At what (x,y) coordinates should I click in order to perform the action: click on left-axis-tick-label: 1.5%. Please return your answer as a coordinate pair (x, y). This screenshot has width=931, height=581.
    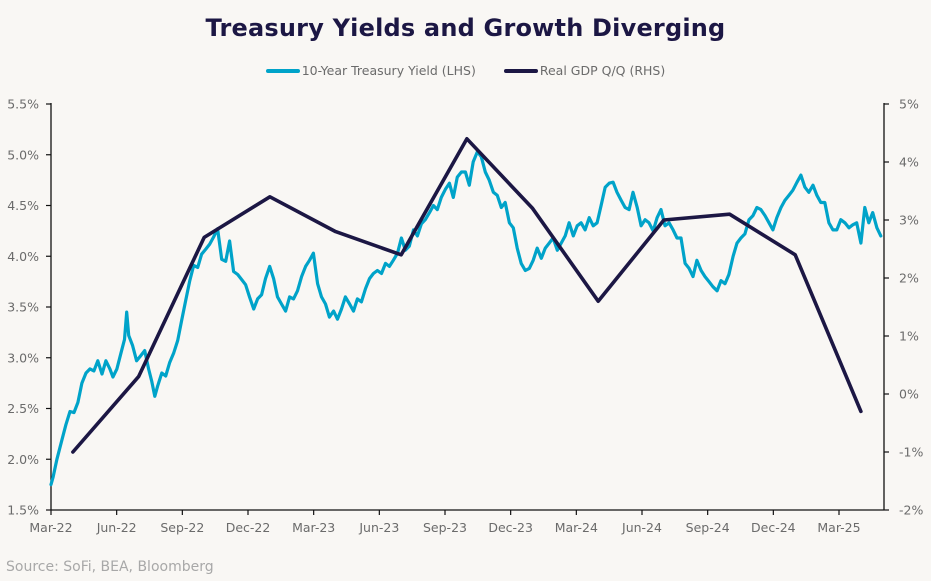
    Looking at the image, I should click on (23, 510).